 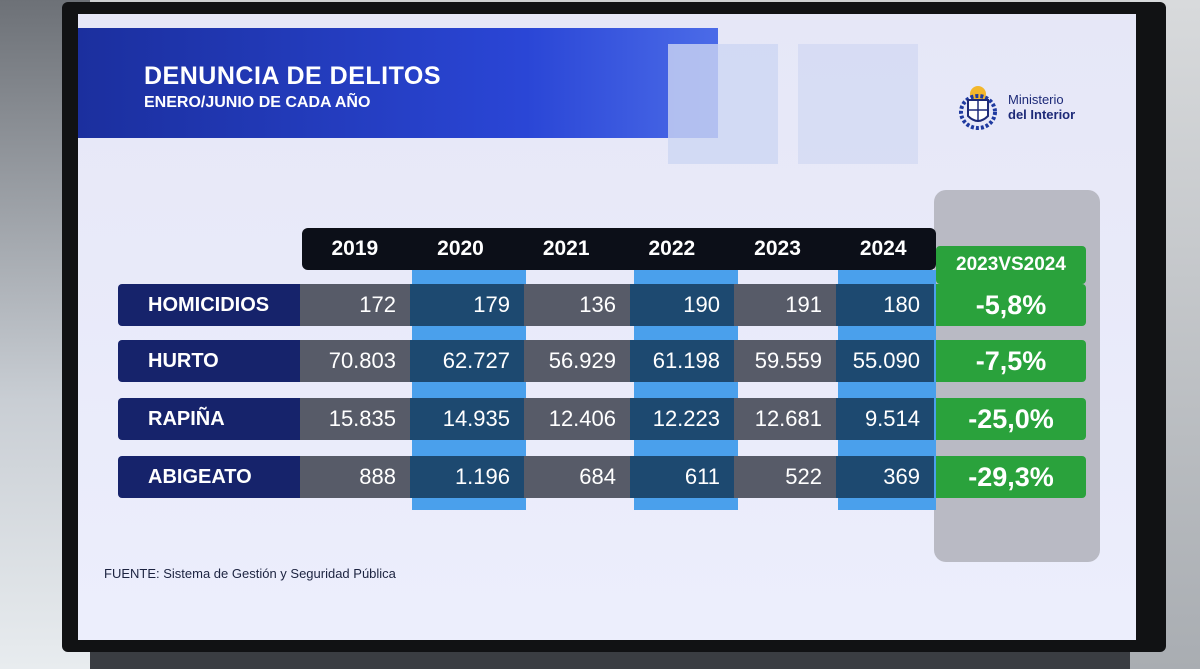 What do you see at coordinates (355, 419) in the screenshot?
I see `table-cell: 15.835` at bounding box center [355, 419].